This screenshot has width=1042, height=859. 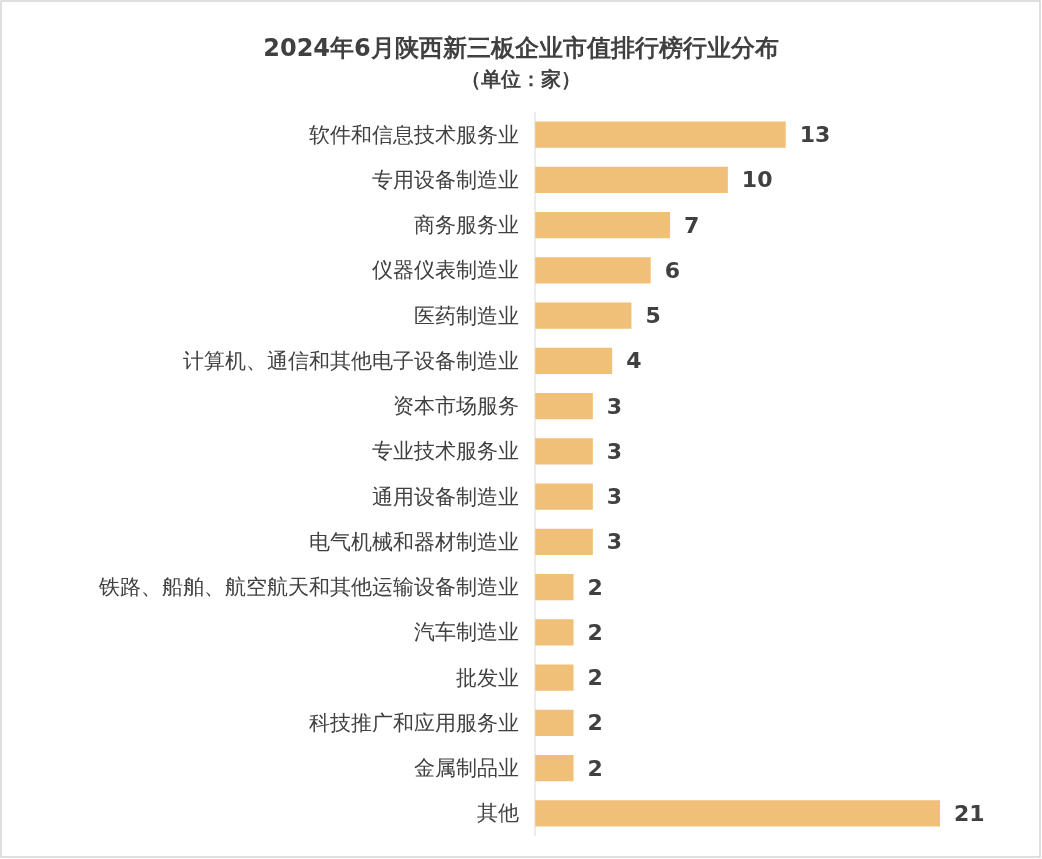 I want to click on y-tick-label: 金属制品业, so click(x=466, y=768).